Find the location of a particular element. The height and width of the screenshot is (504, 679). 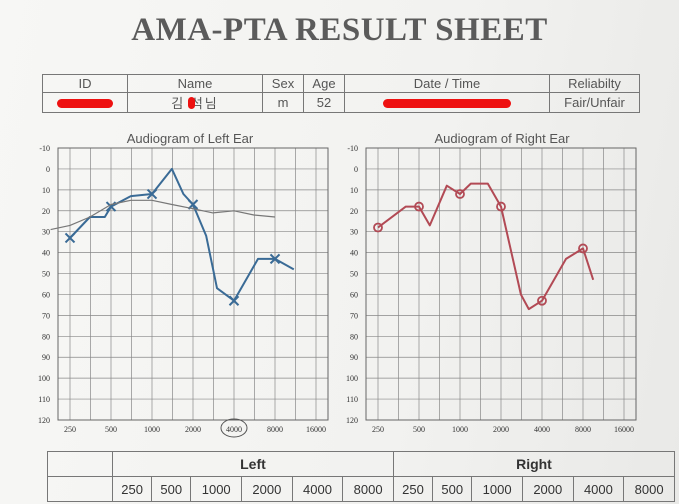

header-id: ID is located at coordinates (85, 83).